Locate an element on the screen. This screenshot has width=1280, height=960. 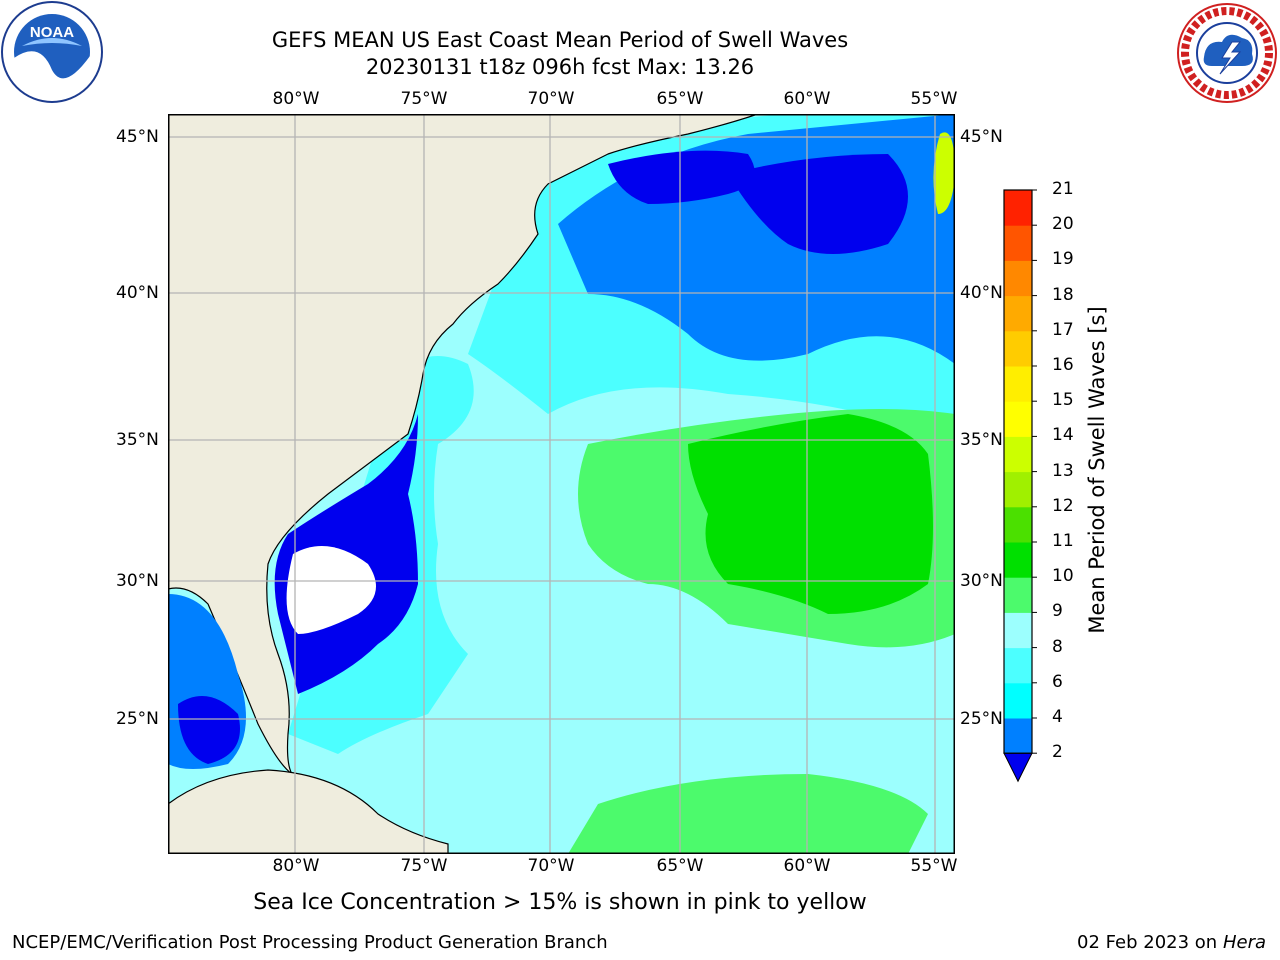
lon-label-top: 75°W is located at coordinates (424, 99).